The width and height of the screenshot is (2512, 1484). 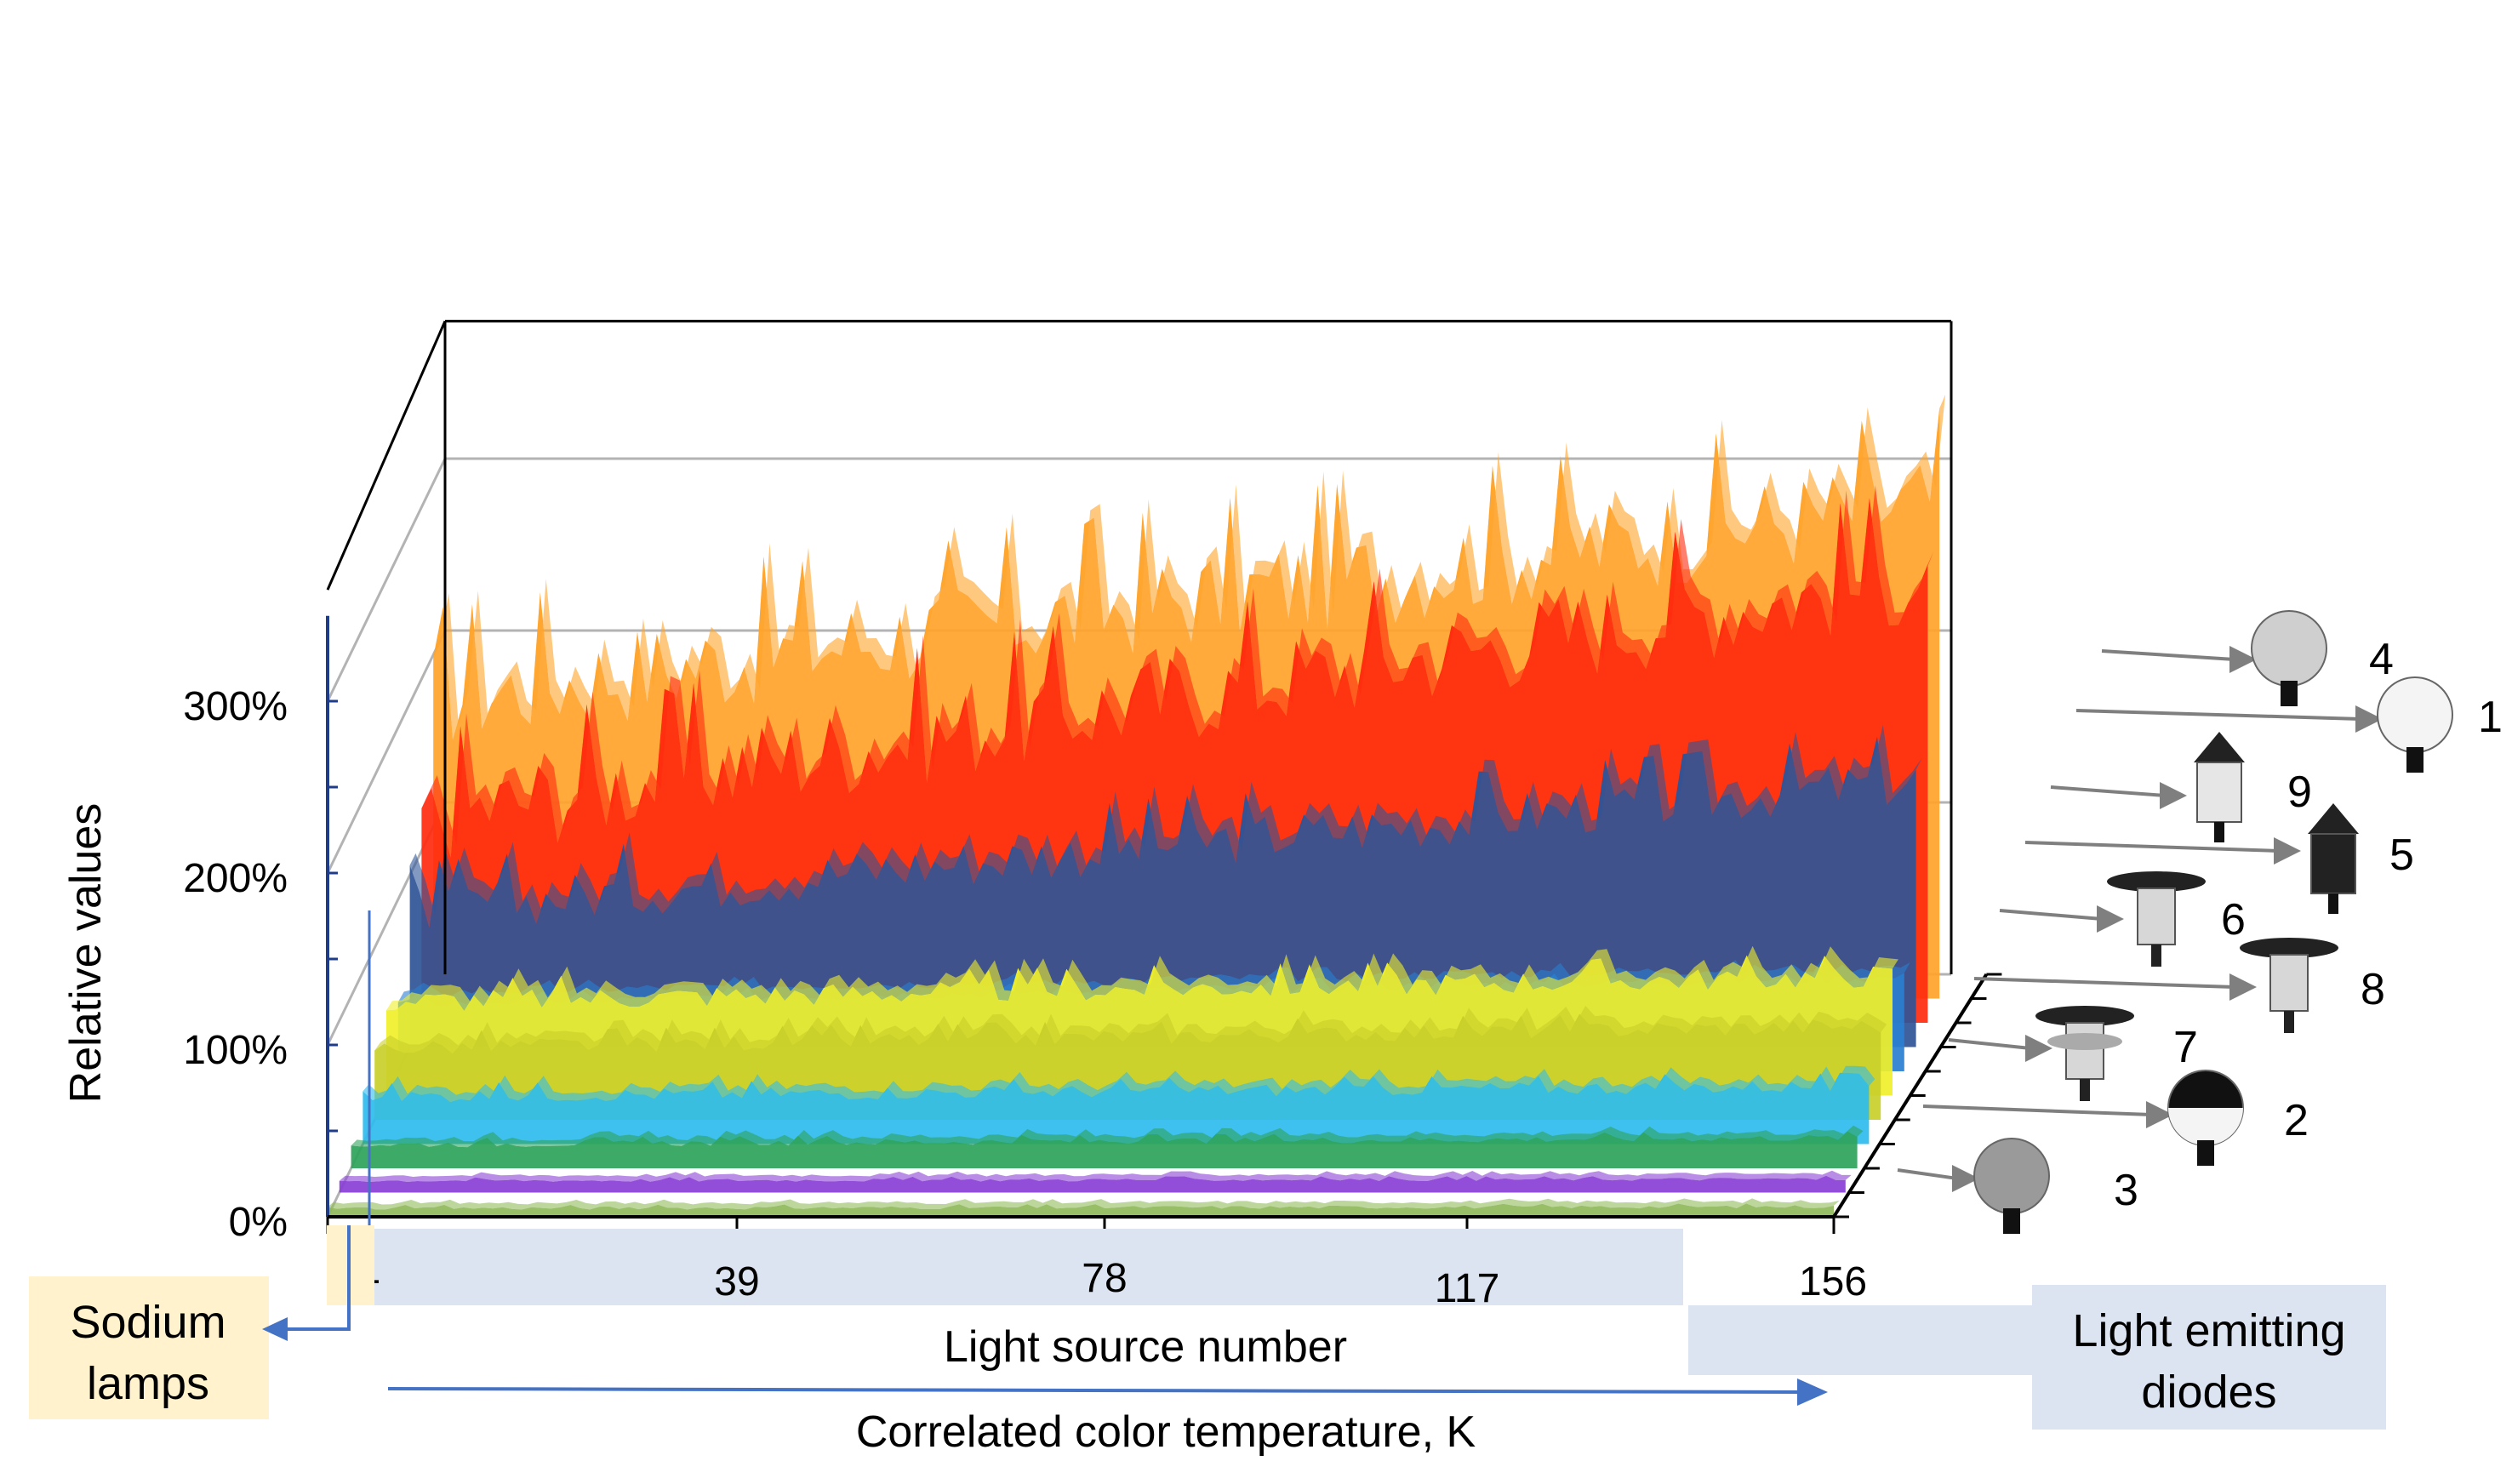 I want to click on legend-label: 3, so click(x=2126, y=1190).